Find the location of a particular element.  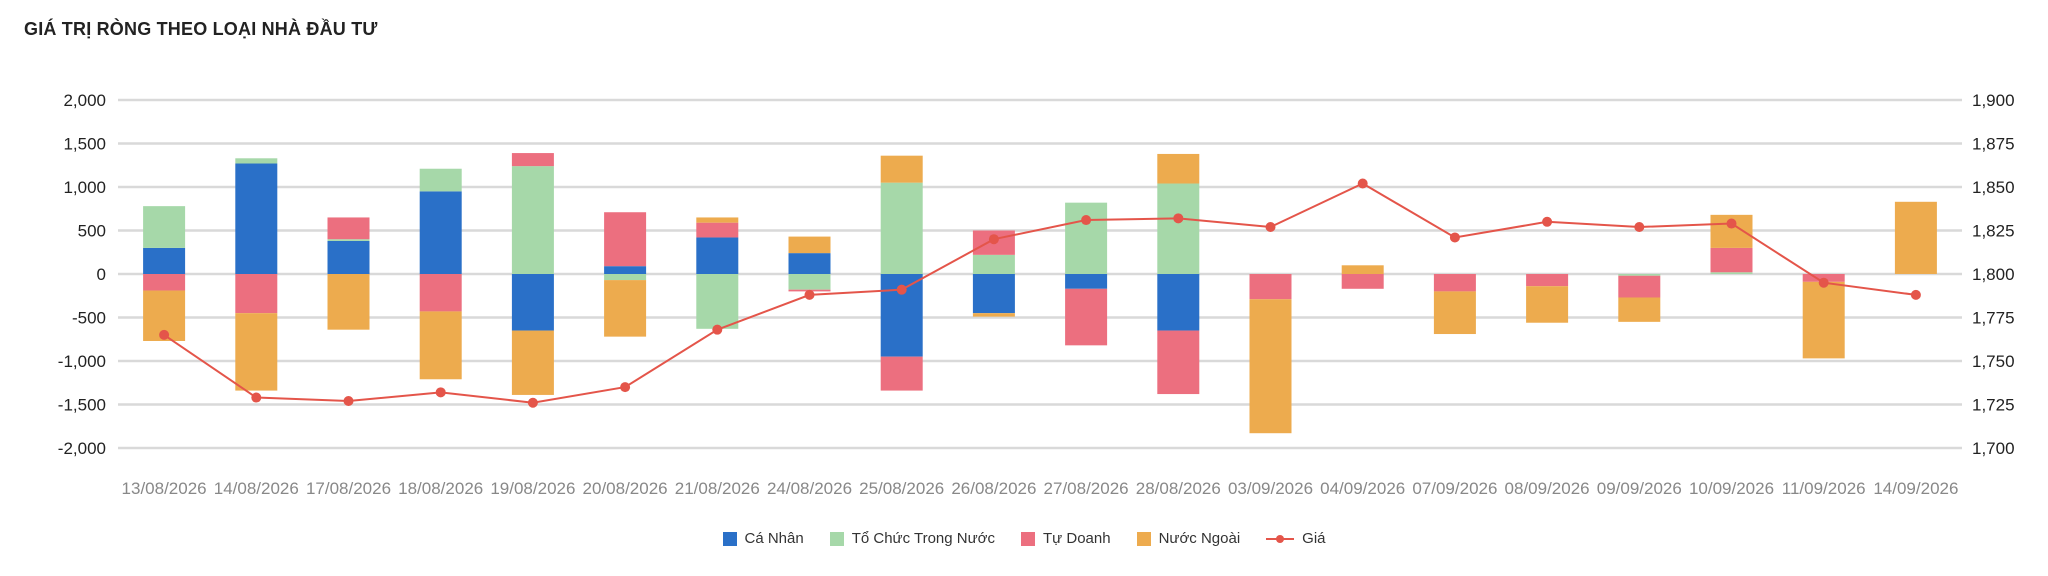

y-right-tick-label: 1,750 is located at coordinates (1993, 361).